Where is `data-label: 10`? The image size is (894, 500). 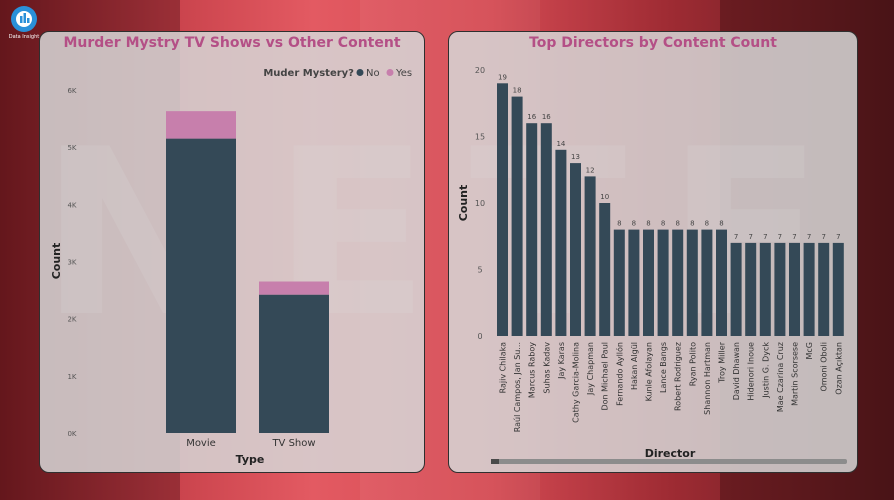
data-label: 10 is located at coordinates (604, 197).